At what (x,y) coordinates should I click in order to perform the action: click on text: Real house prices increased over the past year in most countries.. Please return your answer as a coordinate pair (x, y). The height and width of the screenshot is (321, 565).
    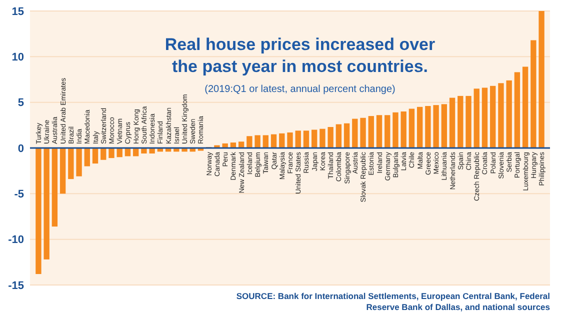
    Looking at the image, I should click on (300, 55).